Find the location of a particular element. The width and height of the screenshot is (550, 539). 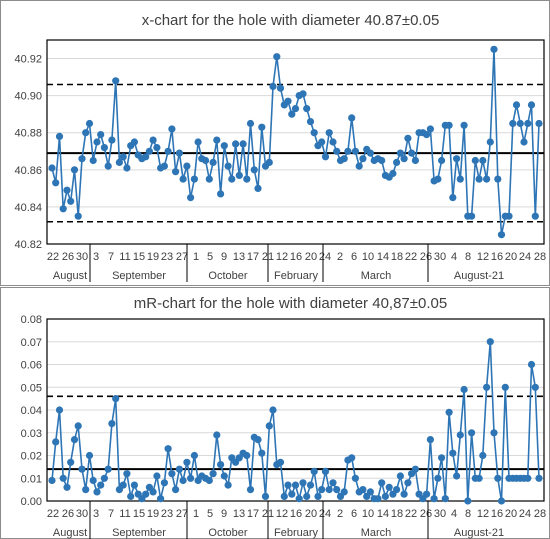

x-day-label: 30 is located at coordinates (440, 257).